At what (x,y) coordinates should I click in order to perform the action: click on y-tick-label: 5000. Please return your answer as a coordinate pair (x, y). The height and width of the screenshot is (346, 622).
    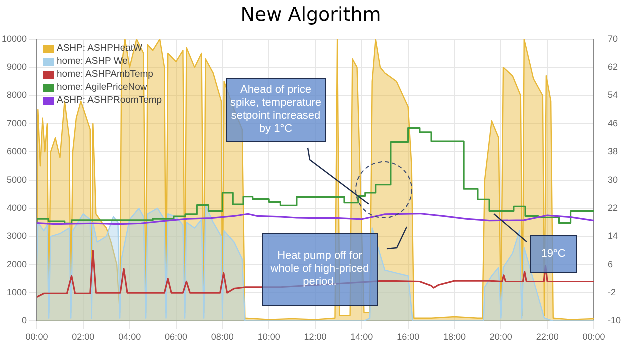
    Looking at the image, I should click on (16, 179).